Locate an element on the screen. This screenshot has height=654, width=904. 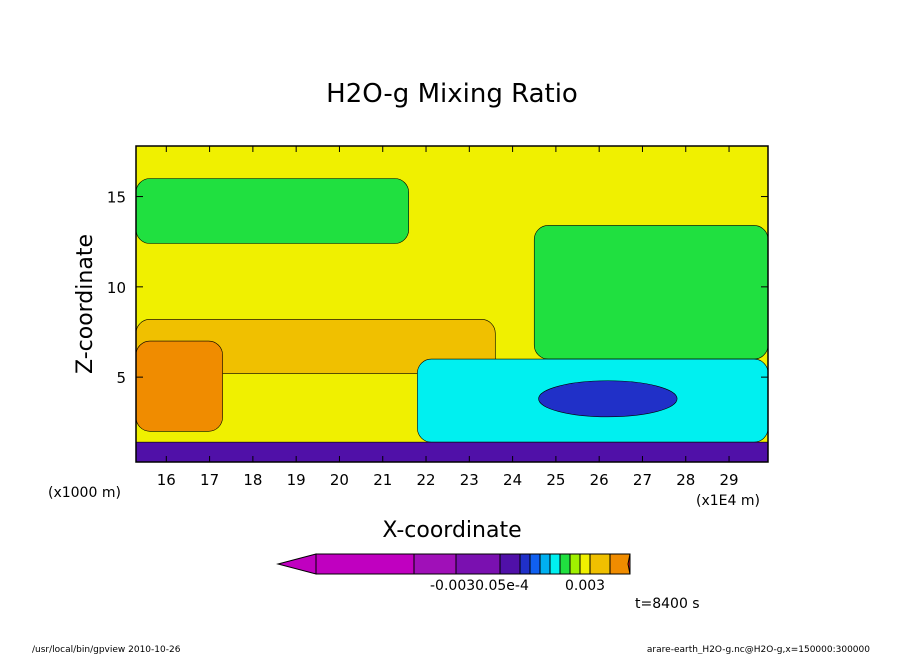
x-tick-label: 24 is located at coordinates (512, 480).